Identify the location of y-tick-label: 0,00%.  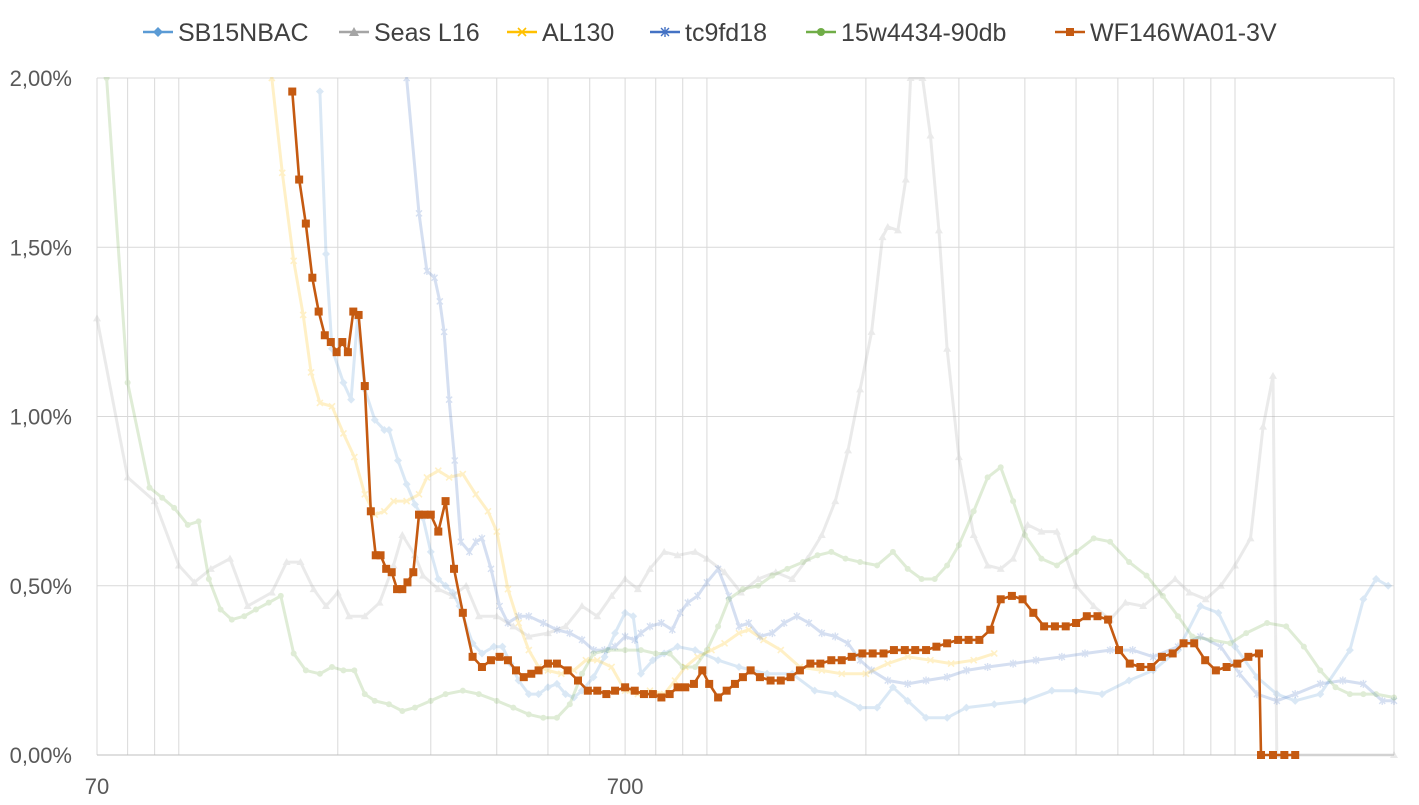
(41, 755).